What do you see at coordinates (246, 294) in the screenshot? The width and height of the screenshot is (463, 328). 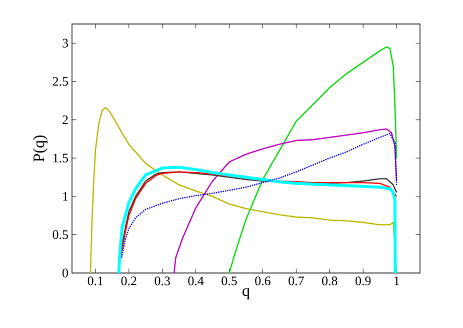 I see `x-axis-title: q` at bounding box center [246, 294].